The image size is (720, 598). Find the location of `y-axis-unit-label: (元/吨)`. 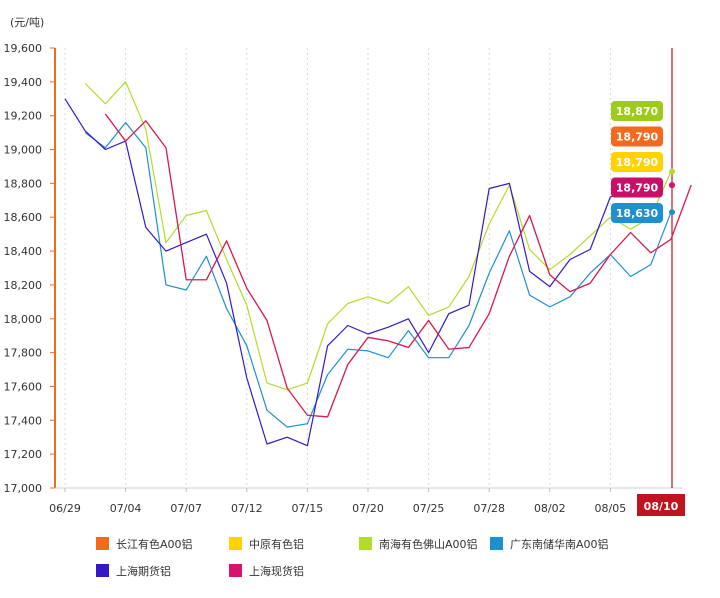

y-axis-unit-label: (元/吨) is located at coordinates (27, 22).